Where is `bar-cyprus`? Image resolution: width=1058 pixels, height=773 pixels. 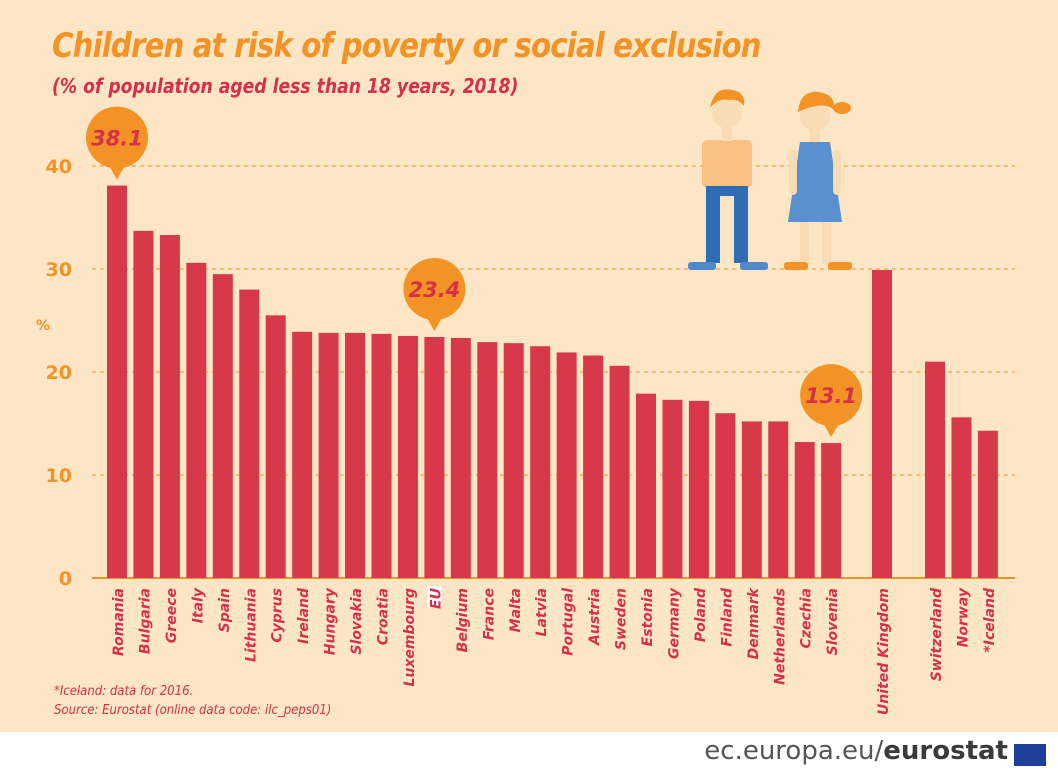
bar-cyprus is located at coordinates (275, 446).